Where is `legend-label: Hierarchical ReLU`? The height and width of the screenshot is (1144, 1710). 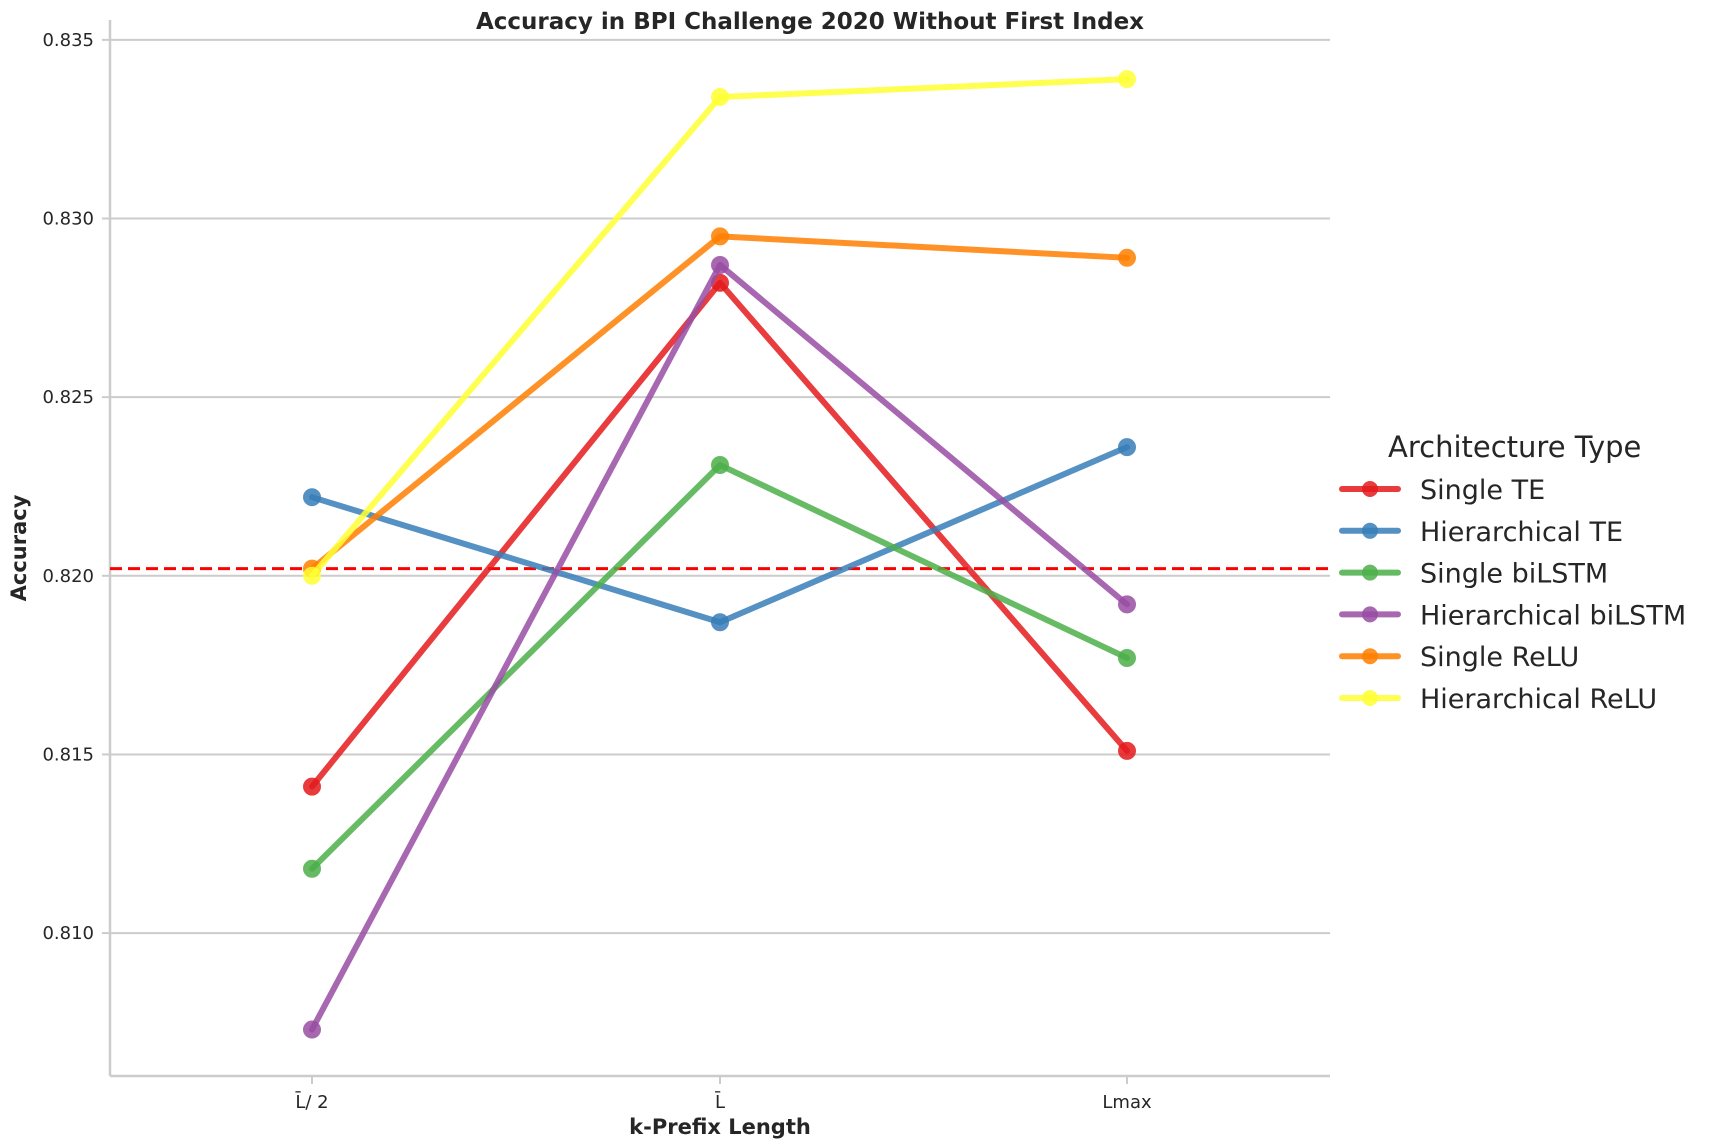
legend-label: Hierarchical ReLU is located at coordinates (1538, 699).